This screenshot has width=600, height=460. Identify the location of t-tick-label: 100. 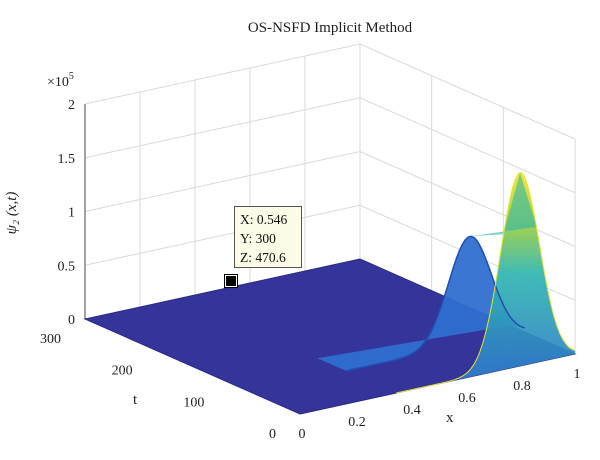
(193, 402).